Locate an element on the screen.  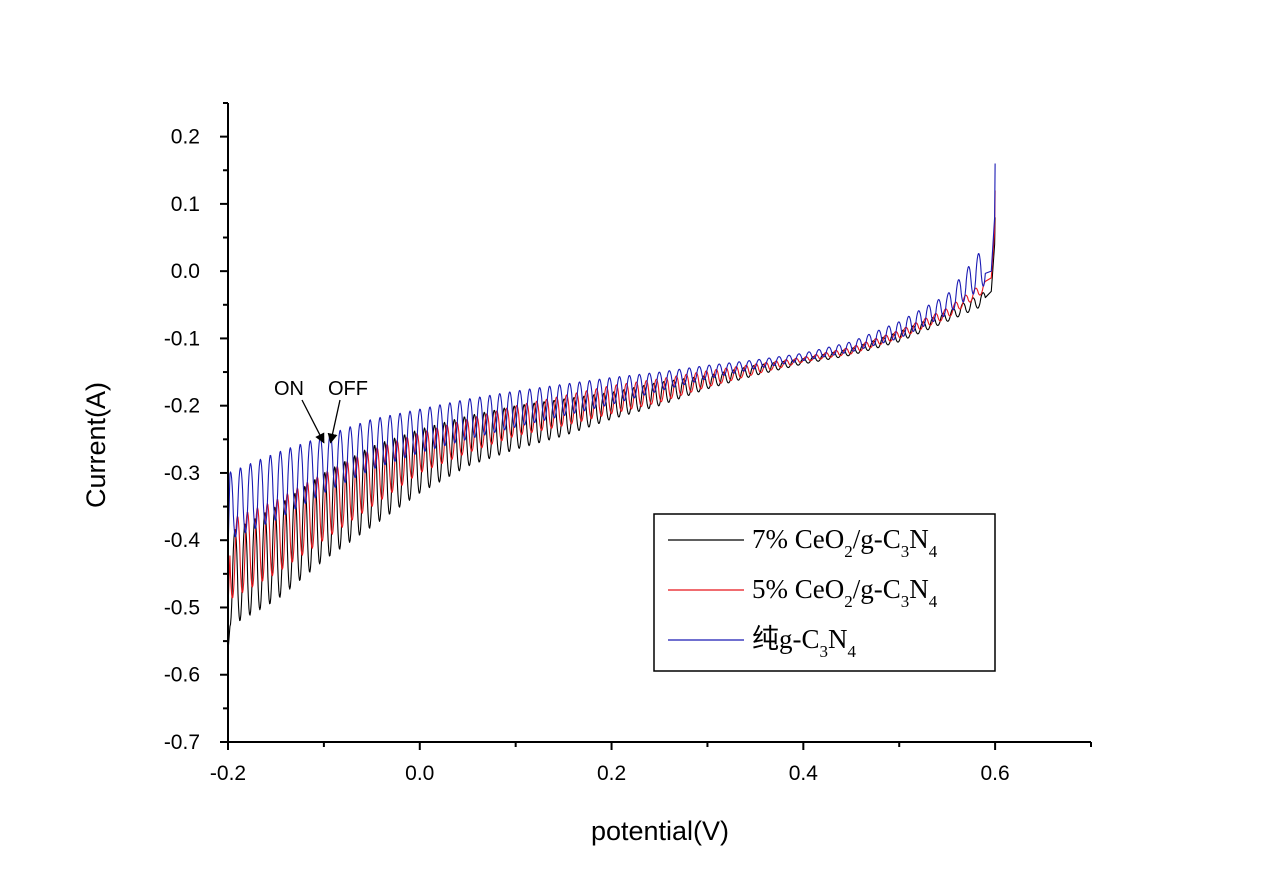
y-tick-label: 0.2 is located at coordinates (185, 137).